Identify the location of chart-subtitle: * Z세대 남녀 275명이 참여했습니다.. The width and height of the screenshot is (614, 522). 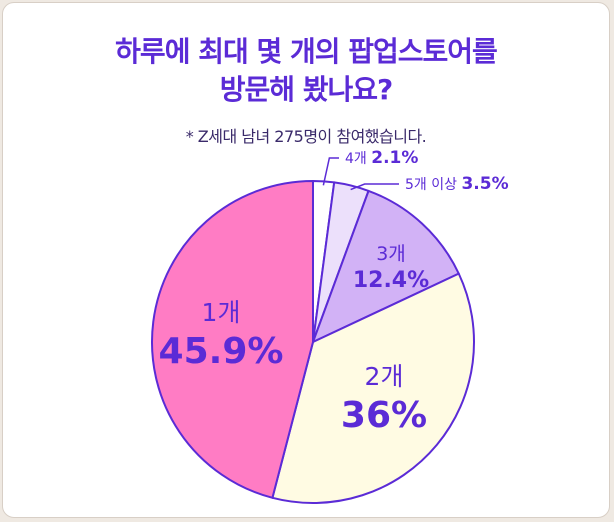
(306, 136).